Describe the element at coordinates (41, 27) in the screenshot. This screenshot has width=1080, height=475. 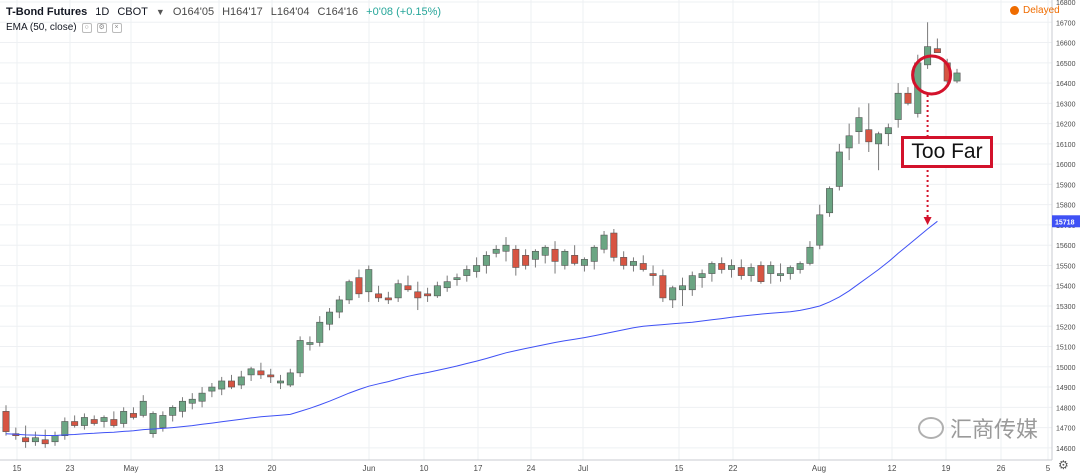
I see `indicator-label: EMA (50, close)` at that location.